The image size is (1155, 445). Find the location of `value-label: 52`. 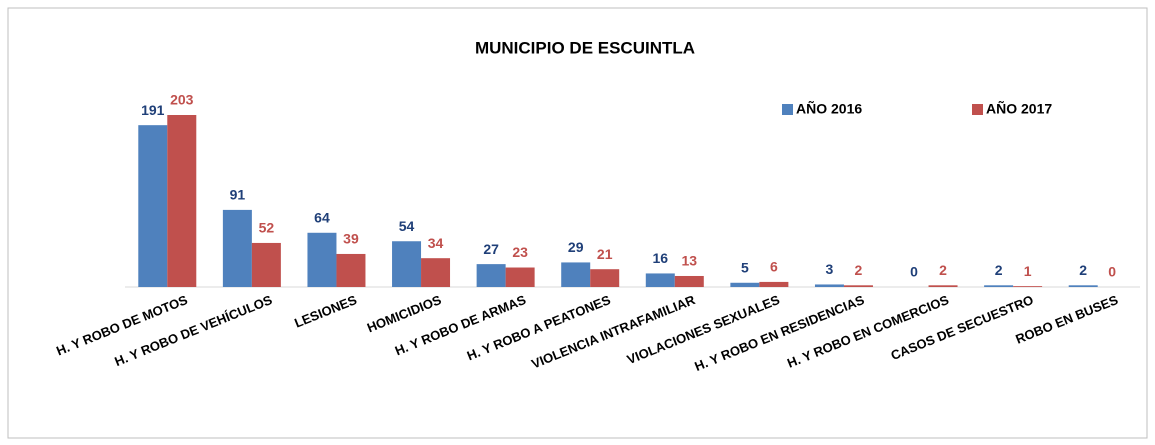

value-label: 52 is located at coordinates (267, 228).